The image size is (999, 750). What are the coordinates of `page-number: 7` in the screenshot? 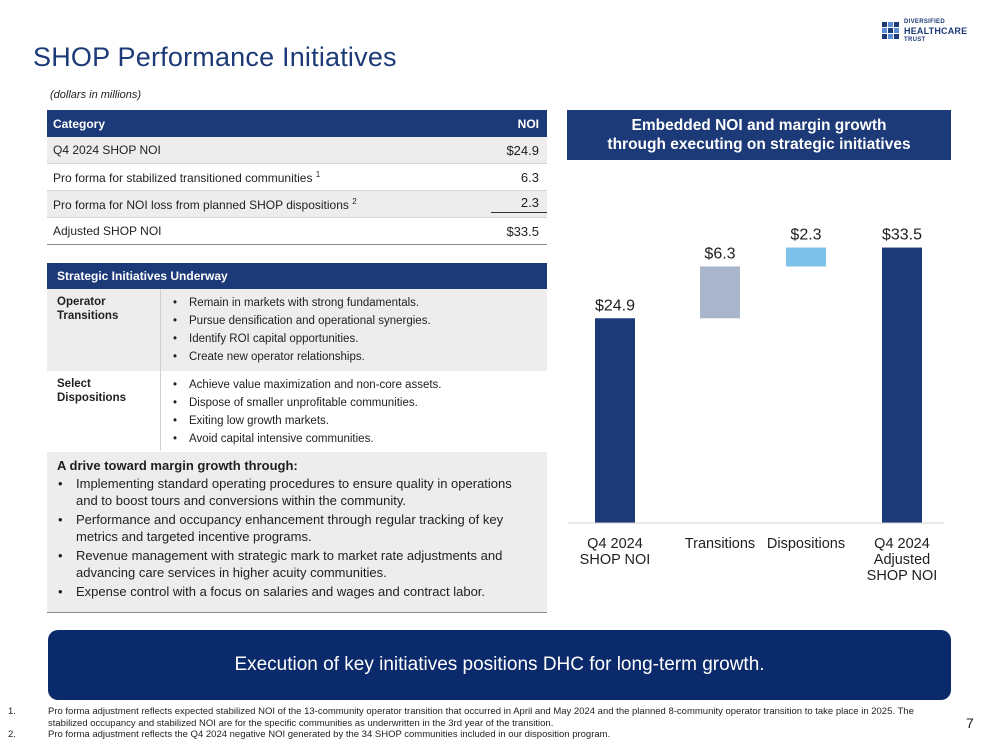 It's located at (970, 723).